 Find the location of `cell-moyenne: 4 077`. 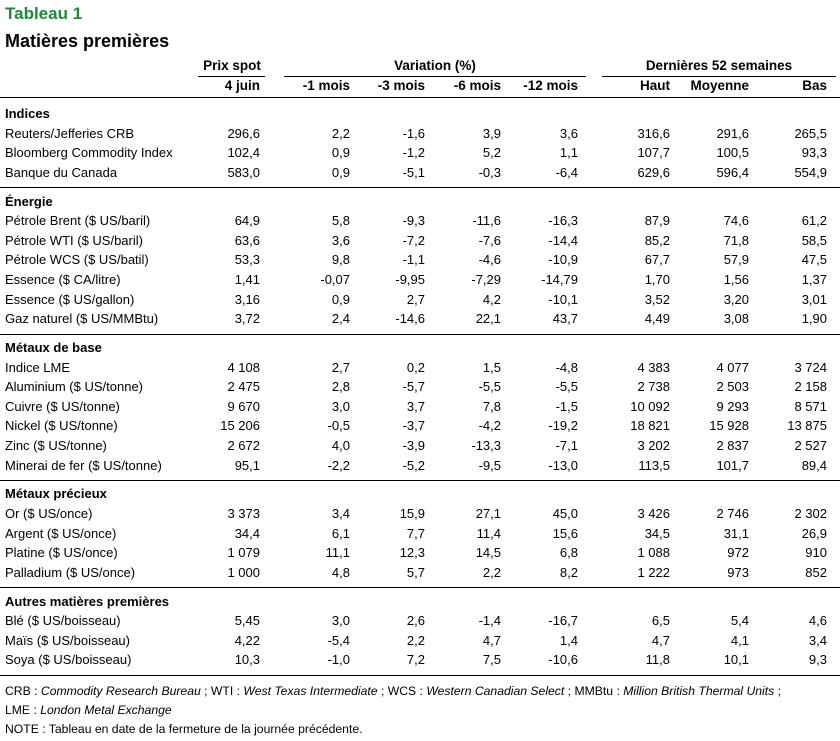

cell-moyenne: 4 077 is located at coordinates (732, 367).